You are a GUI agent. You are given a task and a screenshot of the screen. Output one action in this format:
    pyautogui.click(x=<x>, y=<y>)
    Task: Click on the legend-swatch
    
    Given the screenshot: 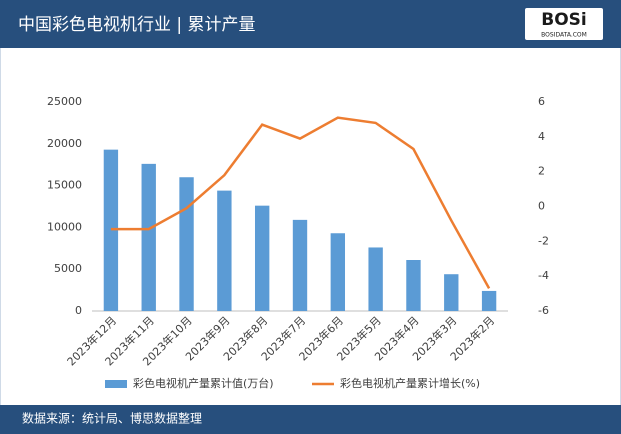 What is the action you would take?
    pyautogui.click(x=116, y=384)
    